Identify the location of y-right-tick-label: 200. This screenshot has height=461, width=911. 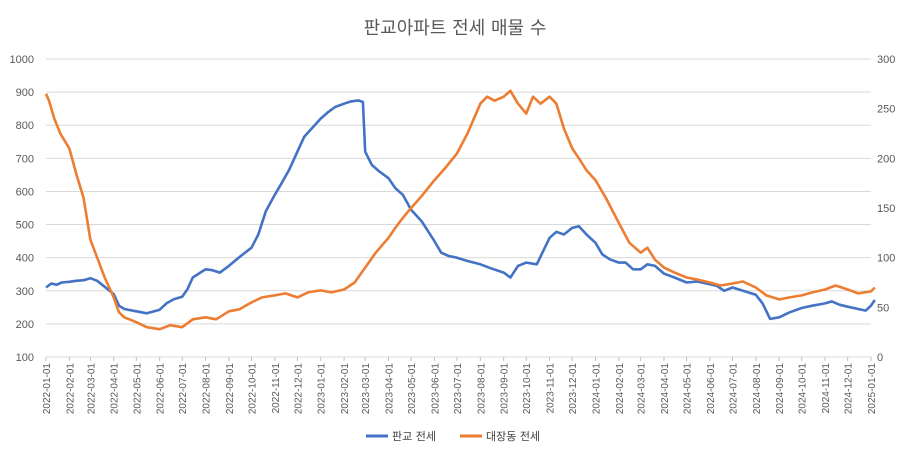
(886, 159).